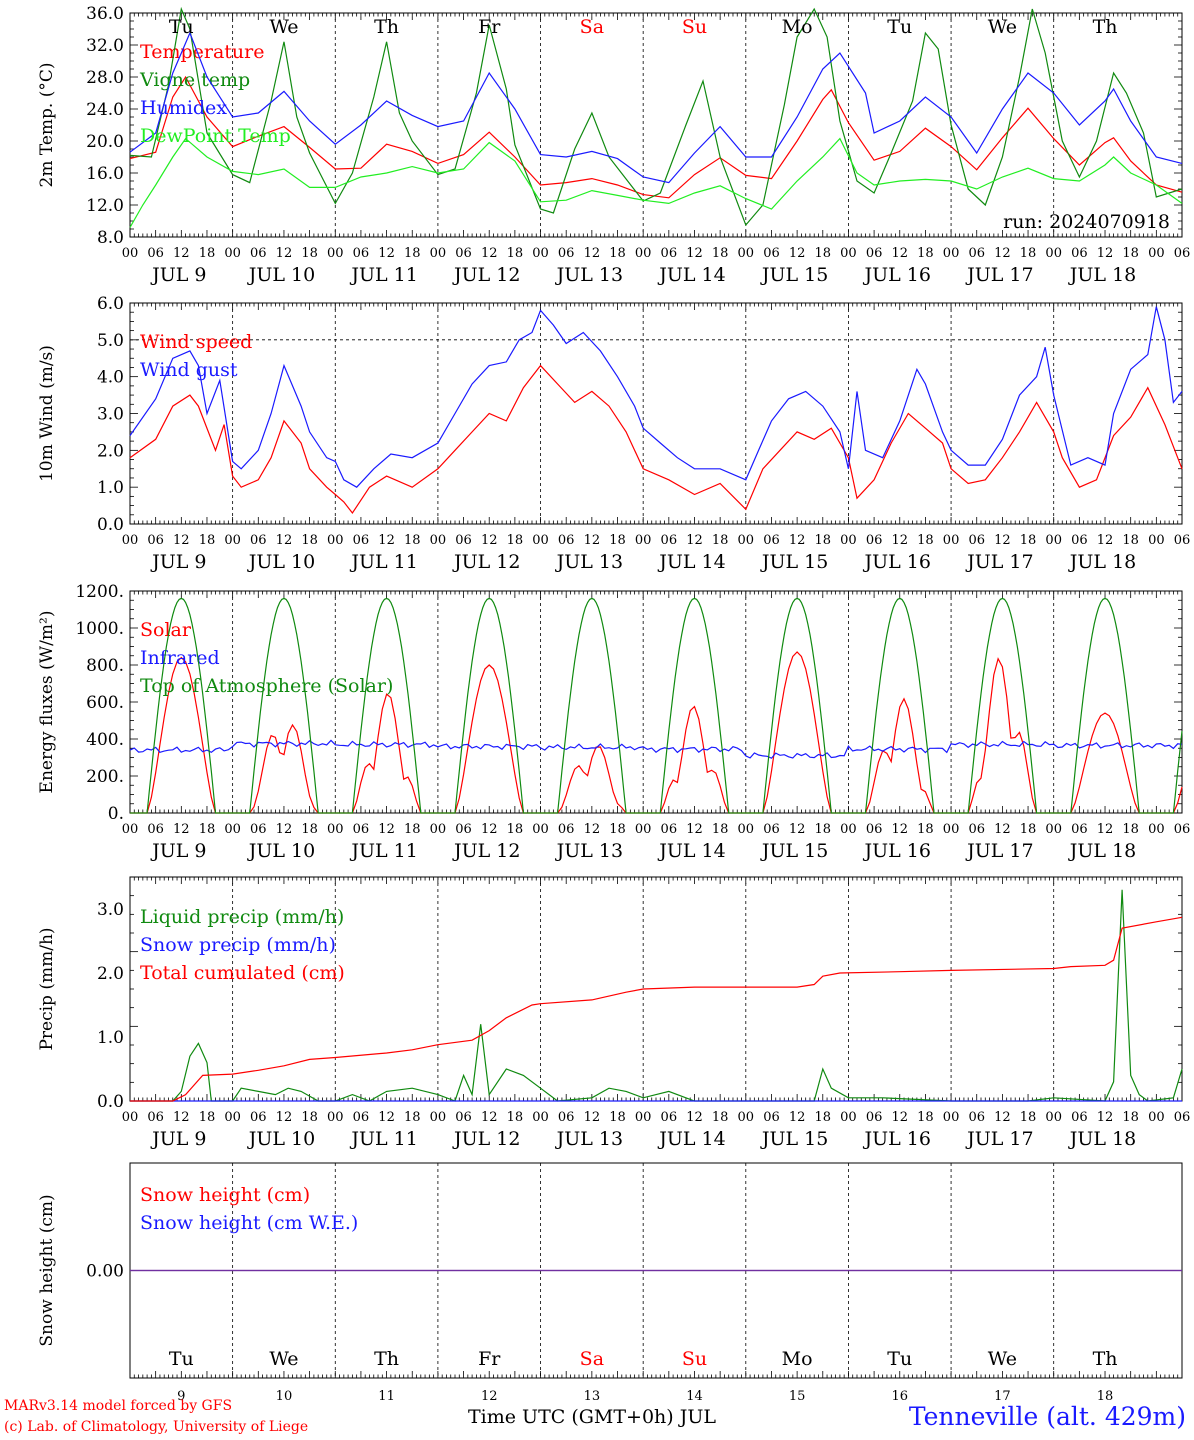 This screenshot has width=1194, height=1440. I want to click on date-label: JUL 11, so click(383, 1139).